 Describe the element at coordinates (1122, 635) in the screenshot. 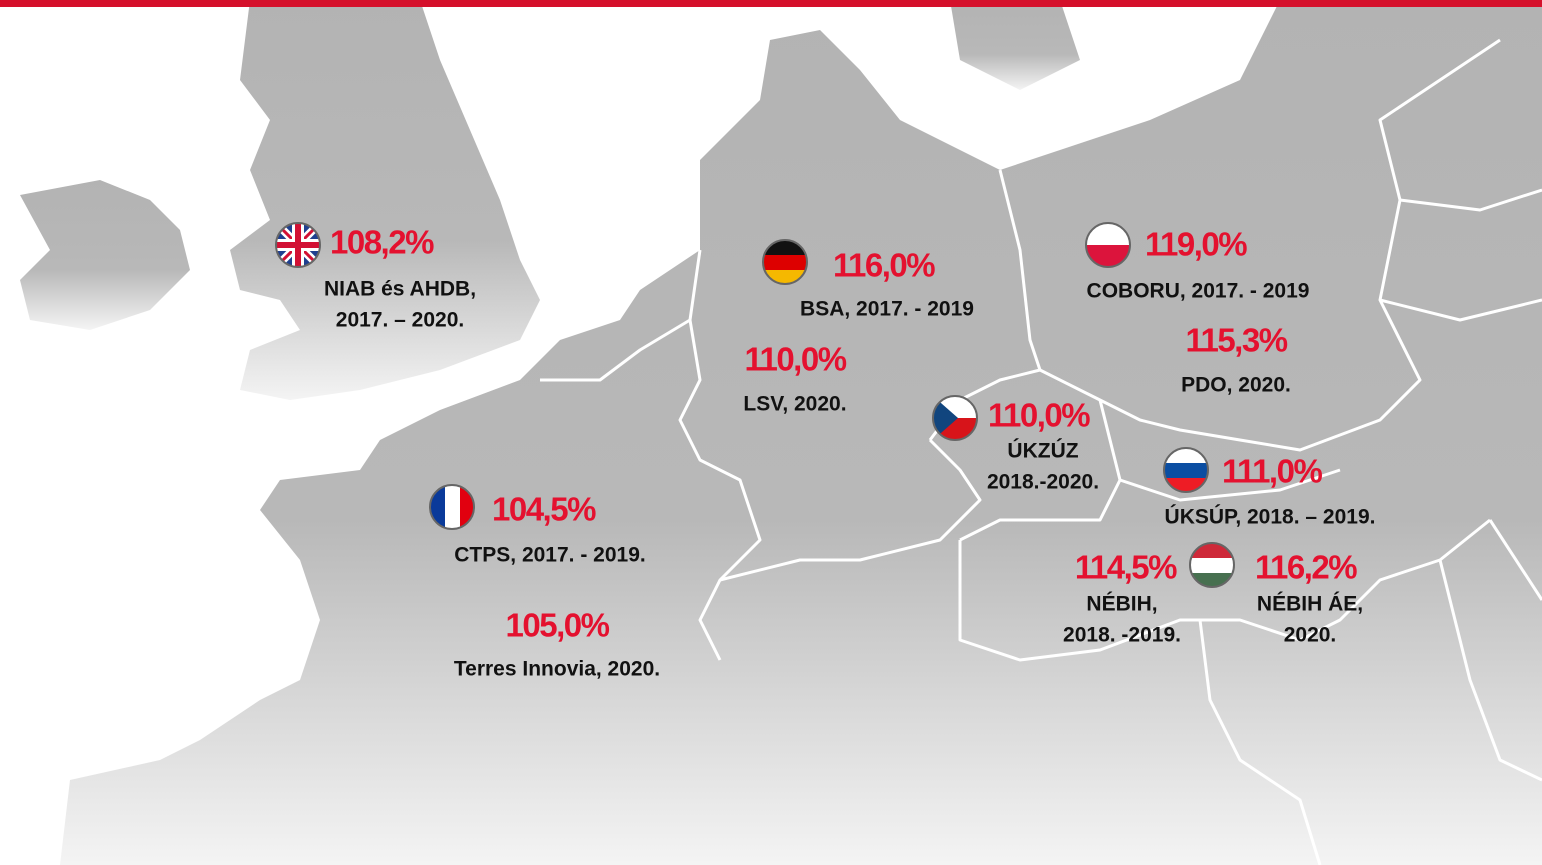

I see `result-source: 2018. -2019.` at that location.